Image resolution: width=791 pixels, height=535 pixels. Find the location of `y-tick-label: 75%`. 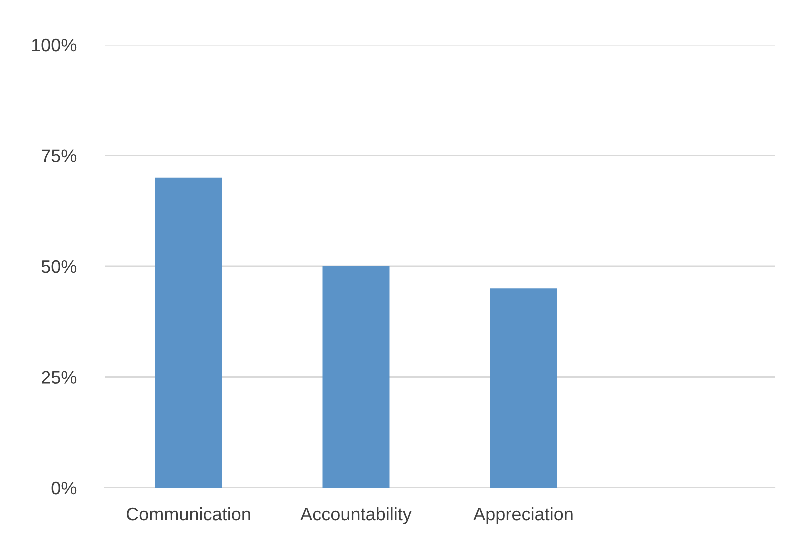

y-tick-label: 75% is located at coordinates (59, 156).